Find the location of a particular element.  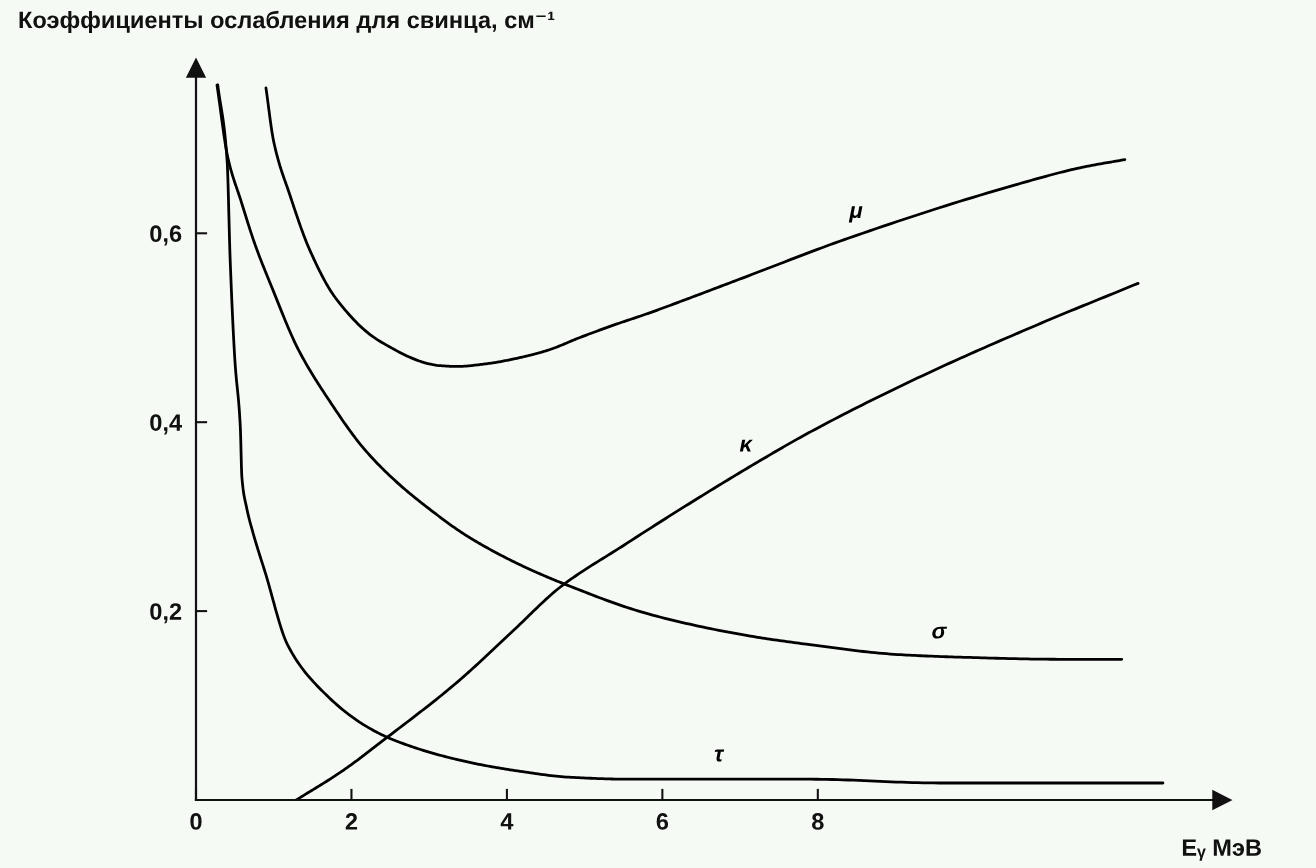

x-tick-label: 4 is located at coordinates (507, 821).